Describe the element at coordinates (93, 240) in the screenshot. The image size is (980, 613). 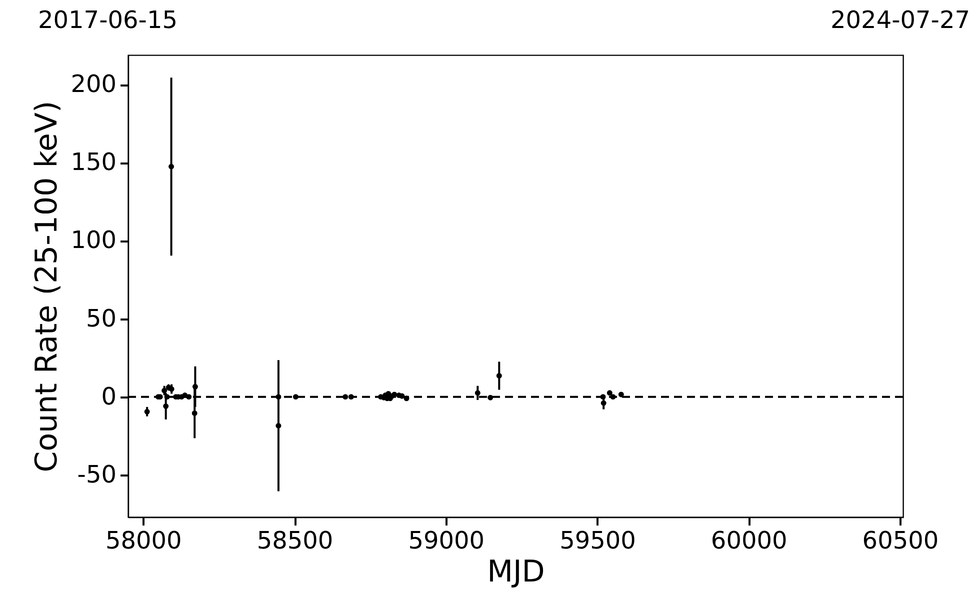
I see `y-tick-label: 100` at that location.